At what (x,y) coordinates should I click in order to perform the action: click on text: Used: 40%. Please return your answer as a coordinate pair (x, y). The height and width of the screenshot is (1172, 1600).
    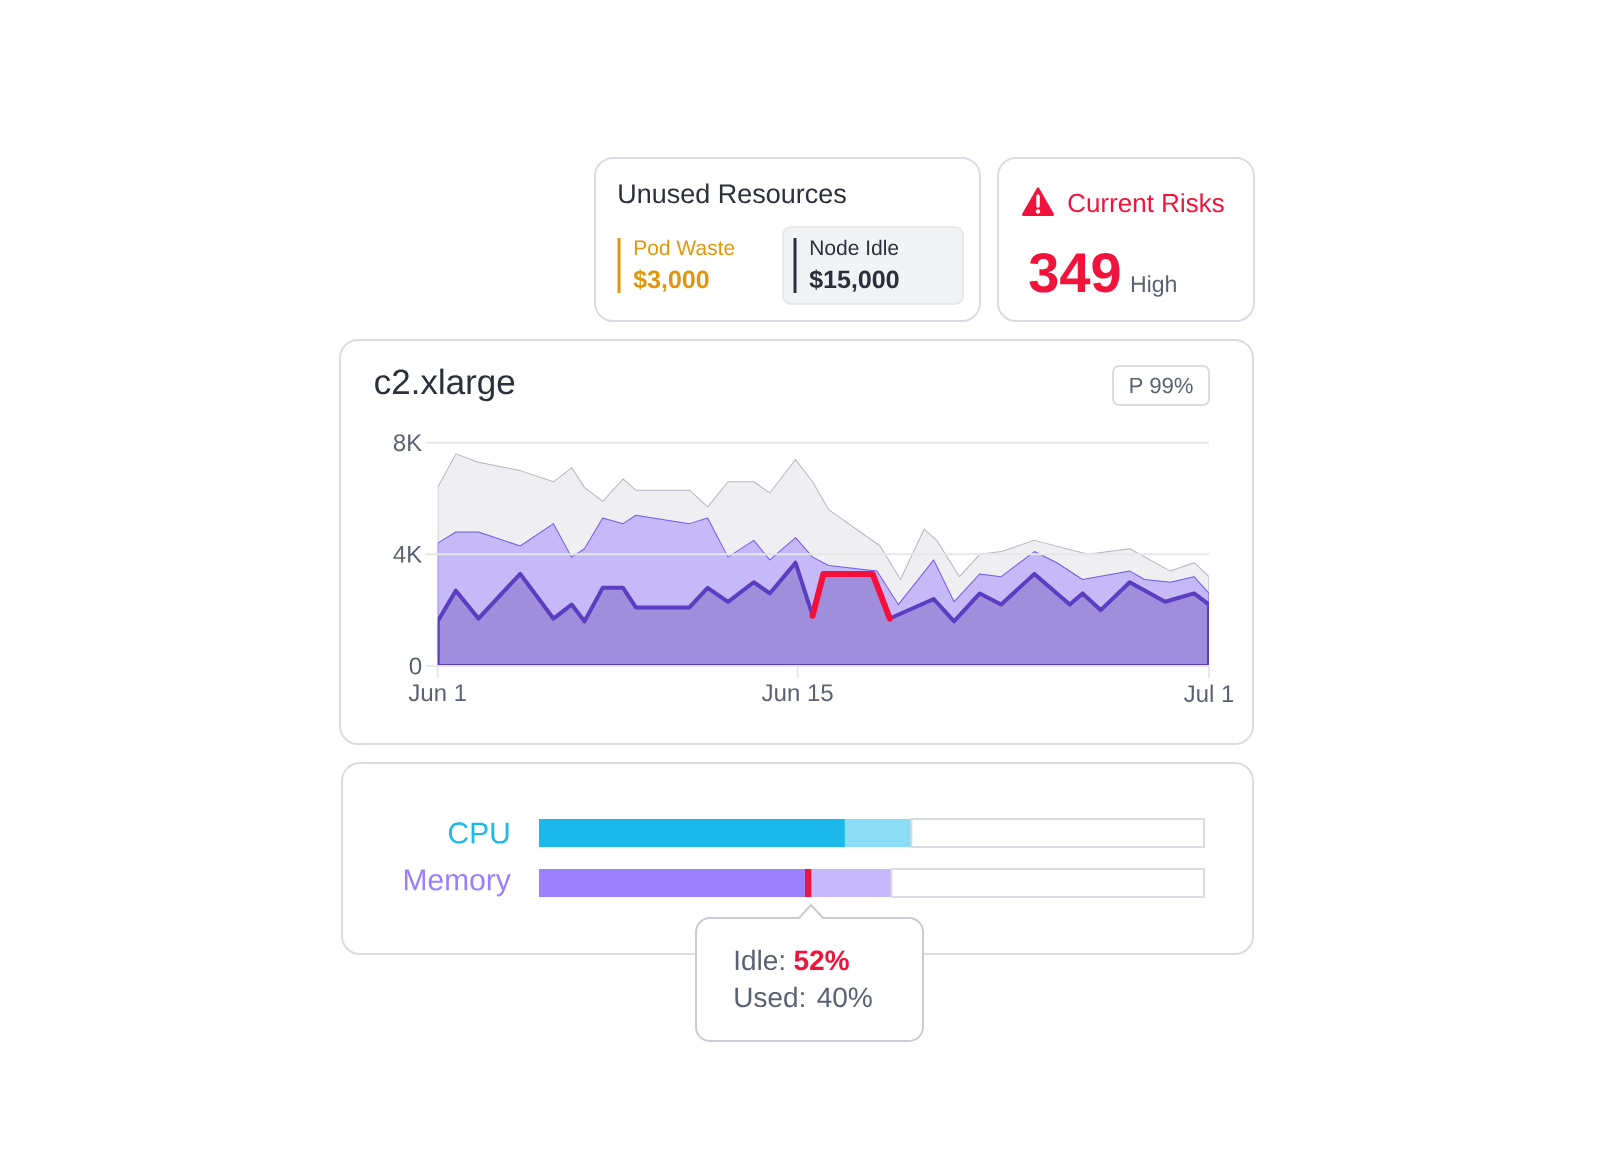
    Looking at the image, I should click on (803, 997).